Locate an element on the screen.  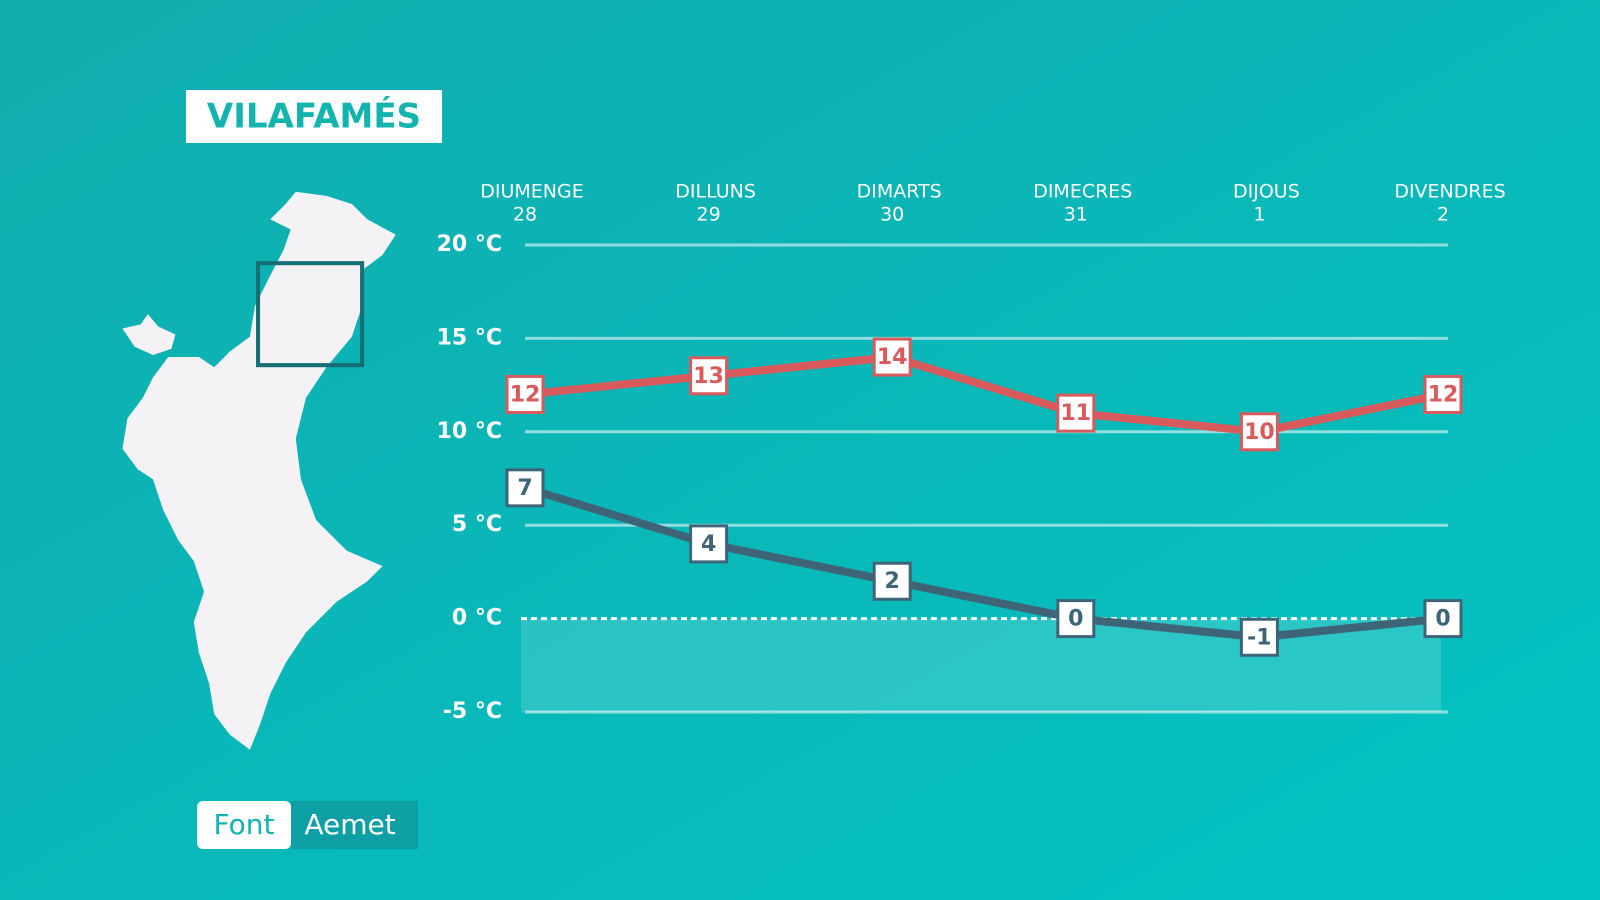
location-box is located at coordinates (310, 314).